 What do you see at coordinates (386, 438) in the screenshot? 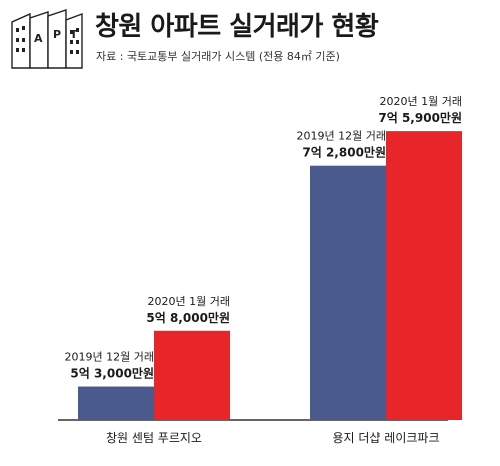
I see `category-label: 용지 더샵 레이크파크` at bounding box center [386, 438].